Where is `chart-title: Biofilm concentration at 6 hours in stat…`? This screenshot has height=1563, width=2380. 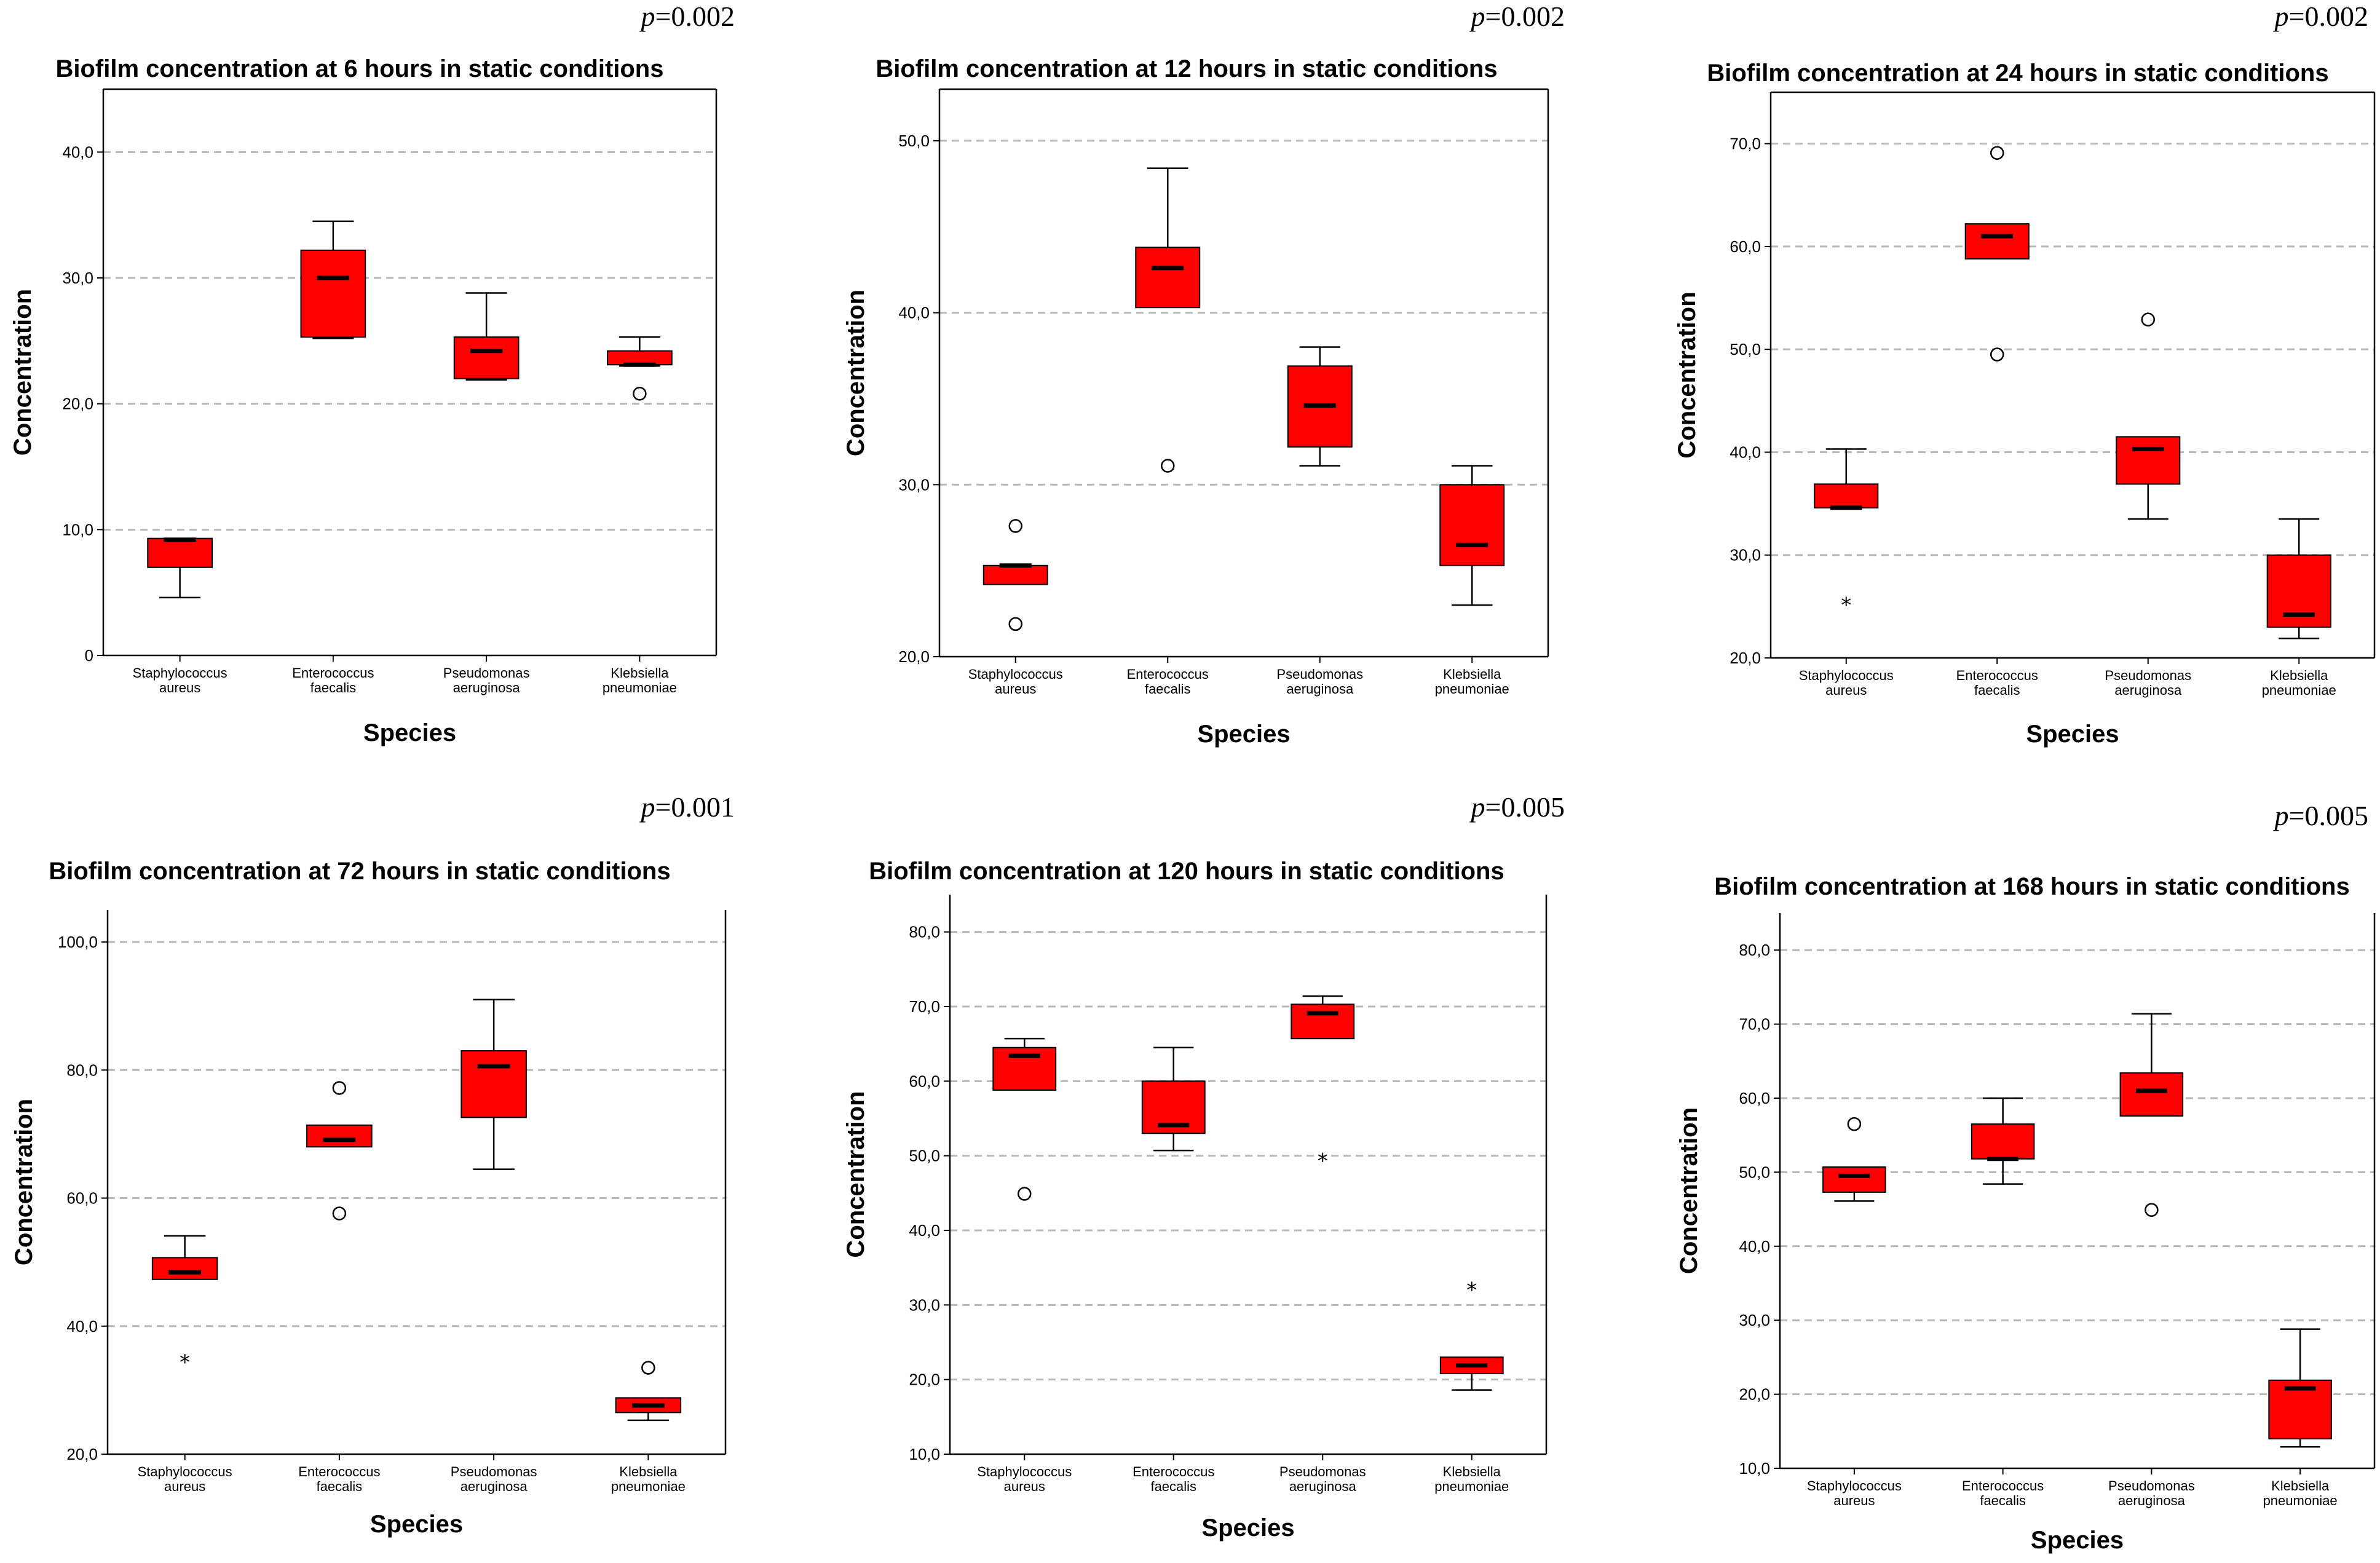
chart-title: Biofilm concentration at 6 hours in stat… is located at coordinates (360, 68).